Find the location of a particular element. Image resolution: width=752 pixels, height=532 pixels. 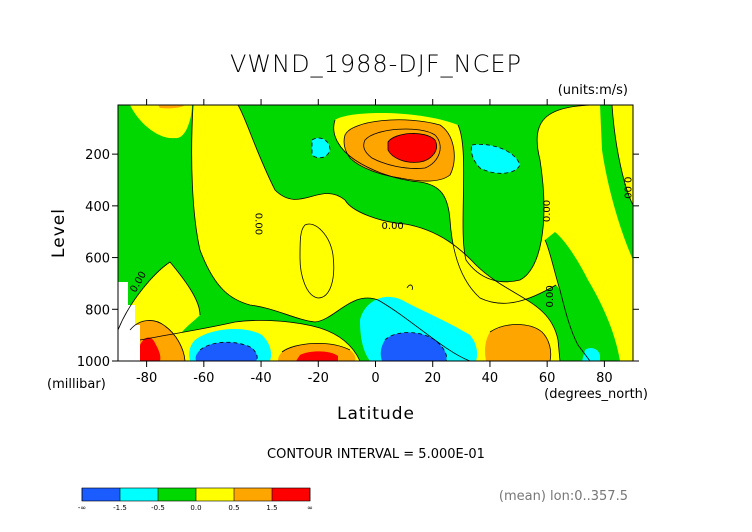

colorbar-label: -0.5 is located at coordinates (158, 508).